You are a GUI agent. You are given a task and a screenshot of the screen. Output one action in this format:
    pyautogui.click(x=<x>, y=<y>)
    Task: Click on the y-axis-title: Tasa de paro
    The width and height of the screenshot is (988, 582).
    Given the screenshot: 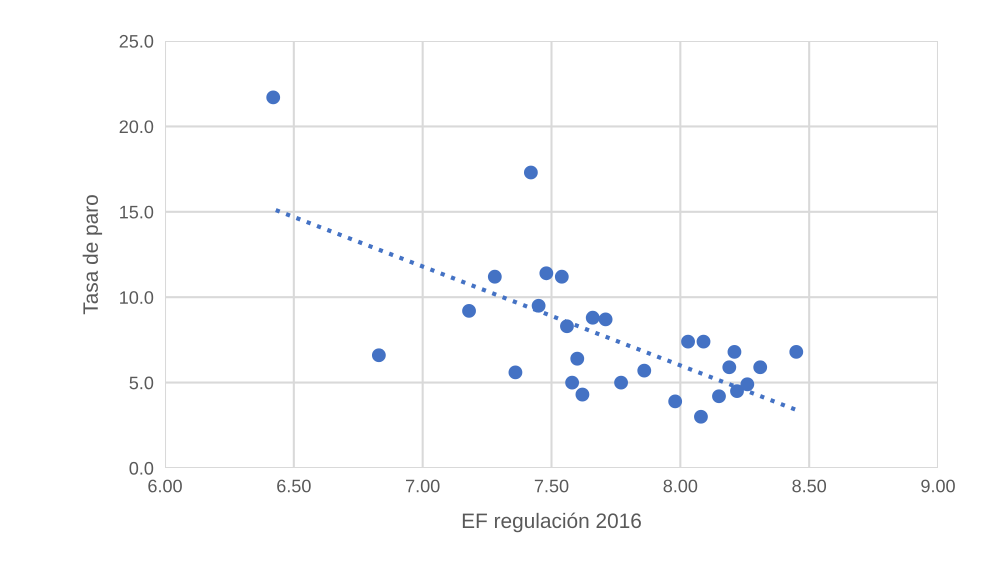 What is the action you would take?
    pyautogui.click(x=92, y=254)
    